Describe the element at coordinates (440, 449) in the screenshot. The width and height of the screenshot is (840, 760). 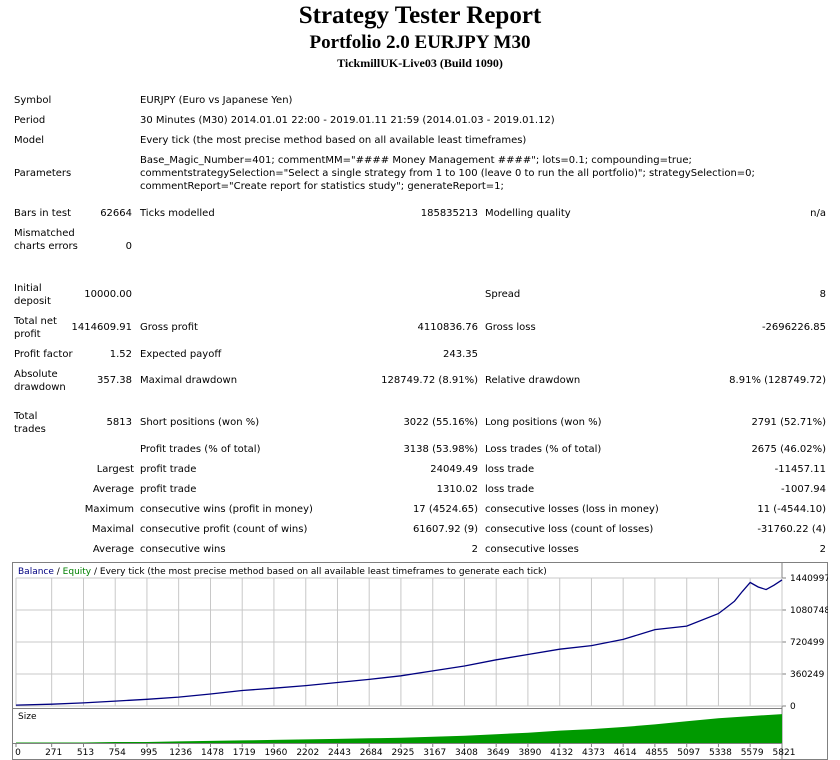
I see `profit-trades-value: 3138 (53.98%)` at that location.